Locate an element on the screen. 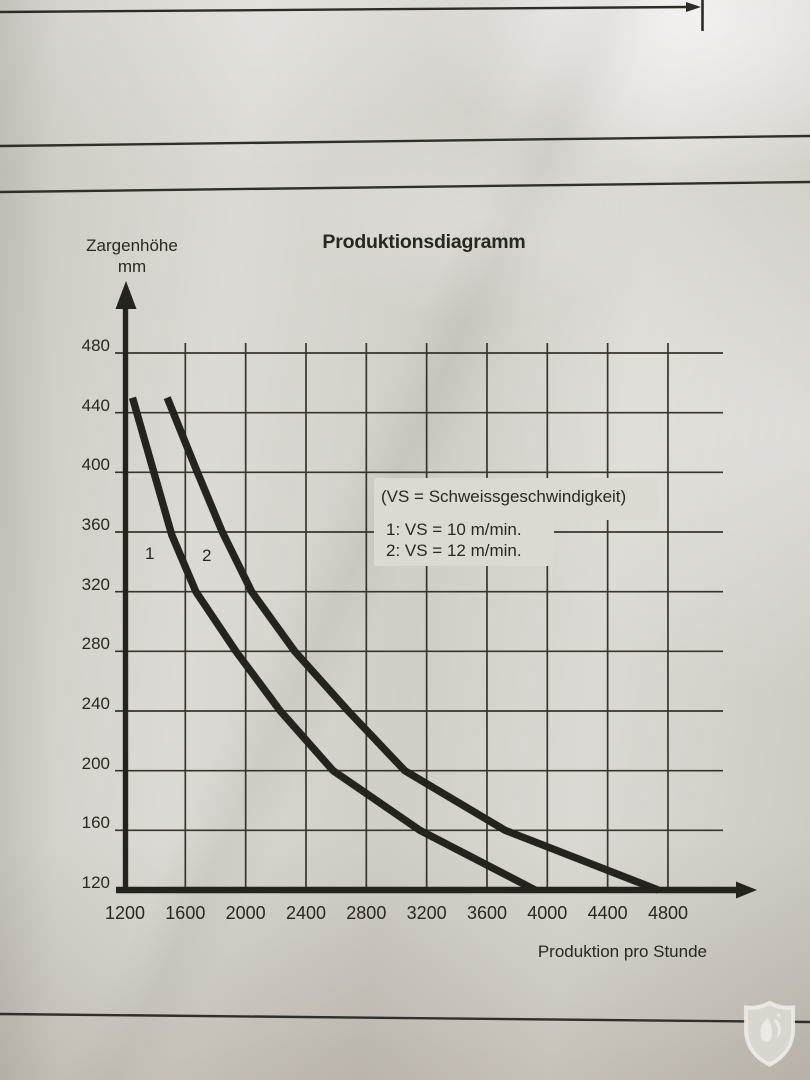  shield-outline is located at coordinates (769, 1033).